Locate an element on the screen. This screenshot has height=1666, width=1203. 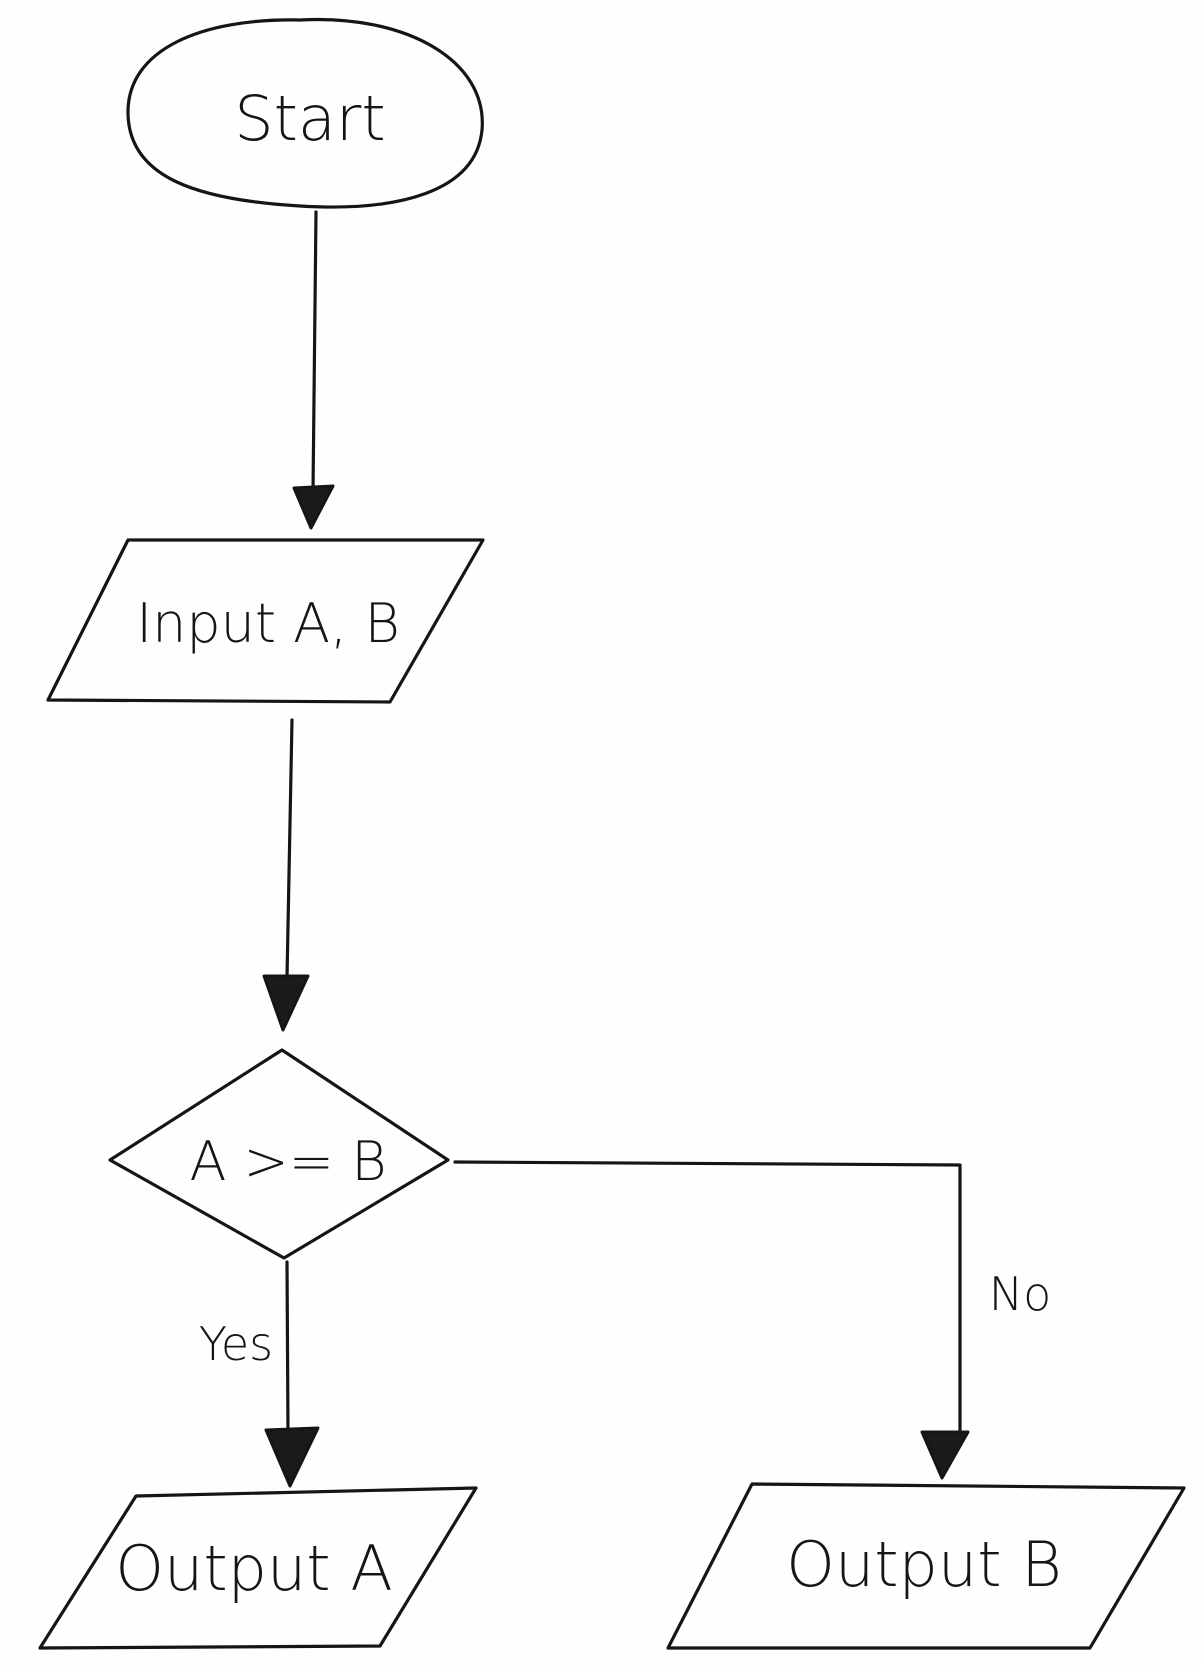
edge-start-to-input is located at coordinates (313, 370).